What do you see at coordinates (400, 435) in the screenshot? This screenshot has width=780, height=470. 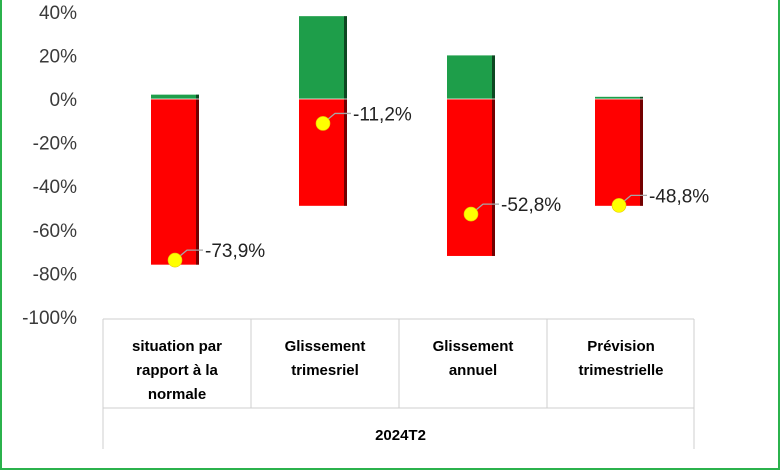 I see `x-axis-label: 2024T2` at bounding box center [400, 435].